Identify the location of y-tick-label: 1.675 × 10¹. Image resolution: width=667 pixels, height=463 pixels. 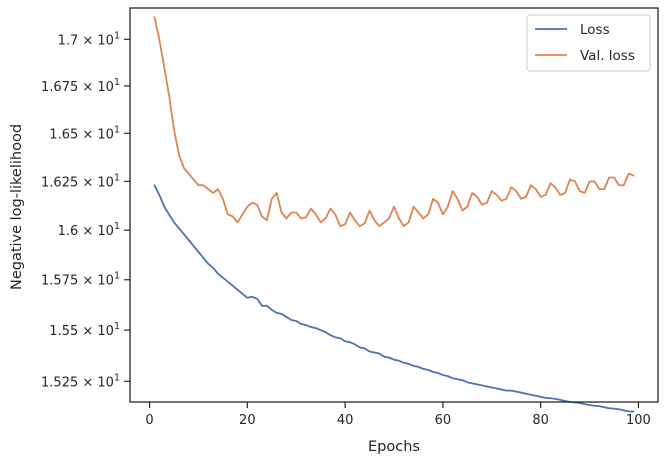
(80, 86).